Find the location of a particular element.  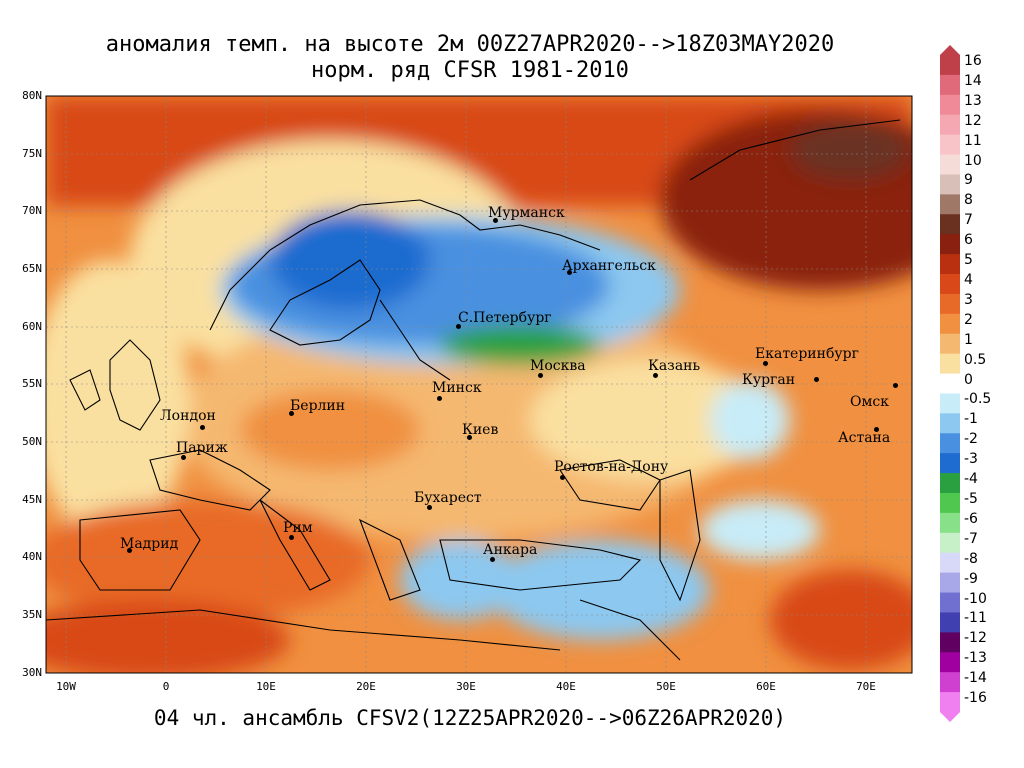

city-moscow: Москва is located at coordinates (558, 366).